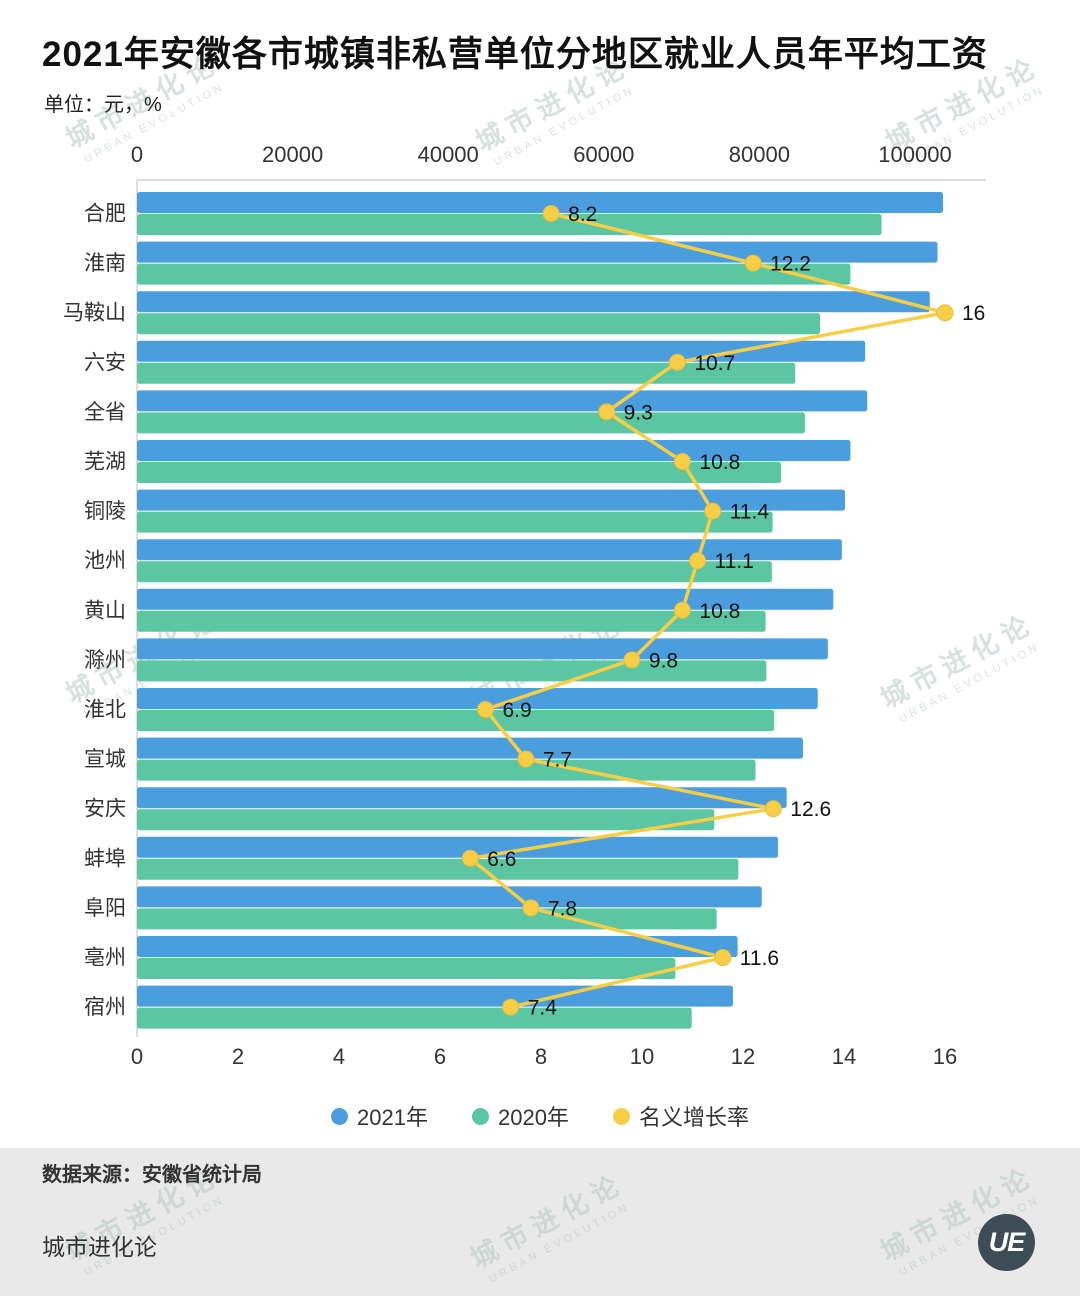  Describe the element at coordinates (105, 214) in the screenshot. I see `city-label: 合肥` at that location.